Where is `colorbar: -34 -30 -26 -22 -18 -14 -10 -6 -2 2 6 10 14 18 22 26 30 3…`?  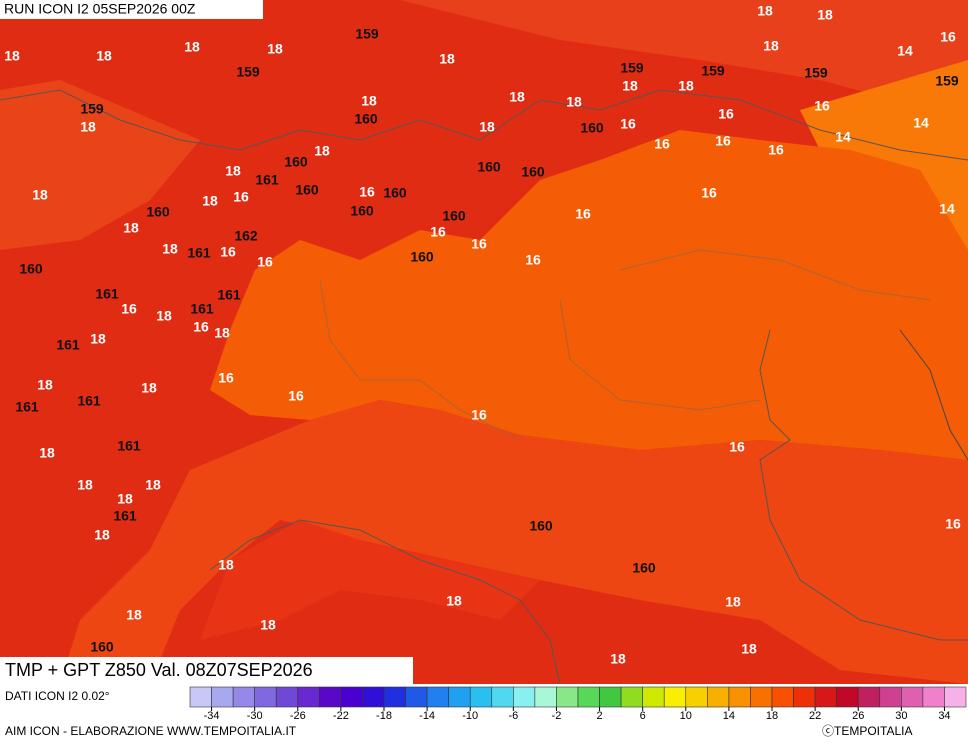
colorbar: -34 -30 -26 -22 -18 -14 -10 -6 -2 2 6 10 14 18 22 26 30 3… is located at coordinates (578, 704).